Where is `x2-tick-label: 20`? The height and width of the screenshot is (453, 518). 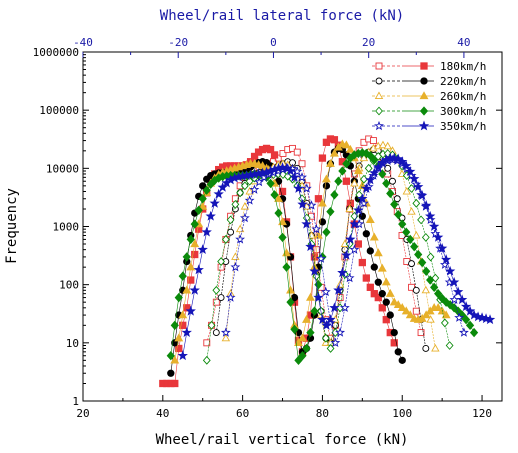 x2-tick-label: 20 is located at coordinates (368, 42).